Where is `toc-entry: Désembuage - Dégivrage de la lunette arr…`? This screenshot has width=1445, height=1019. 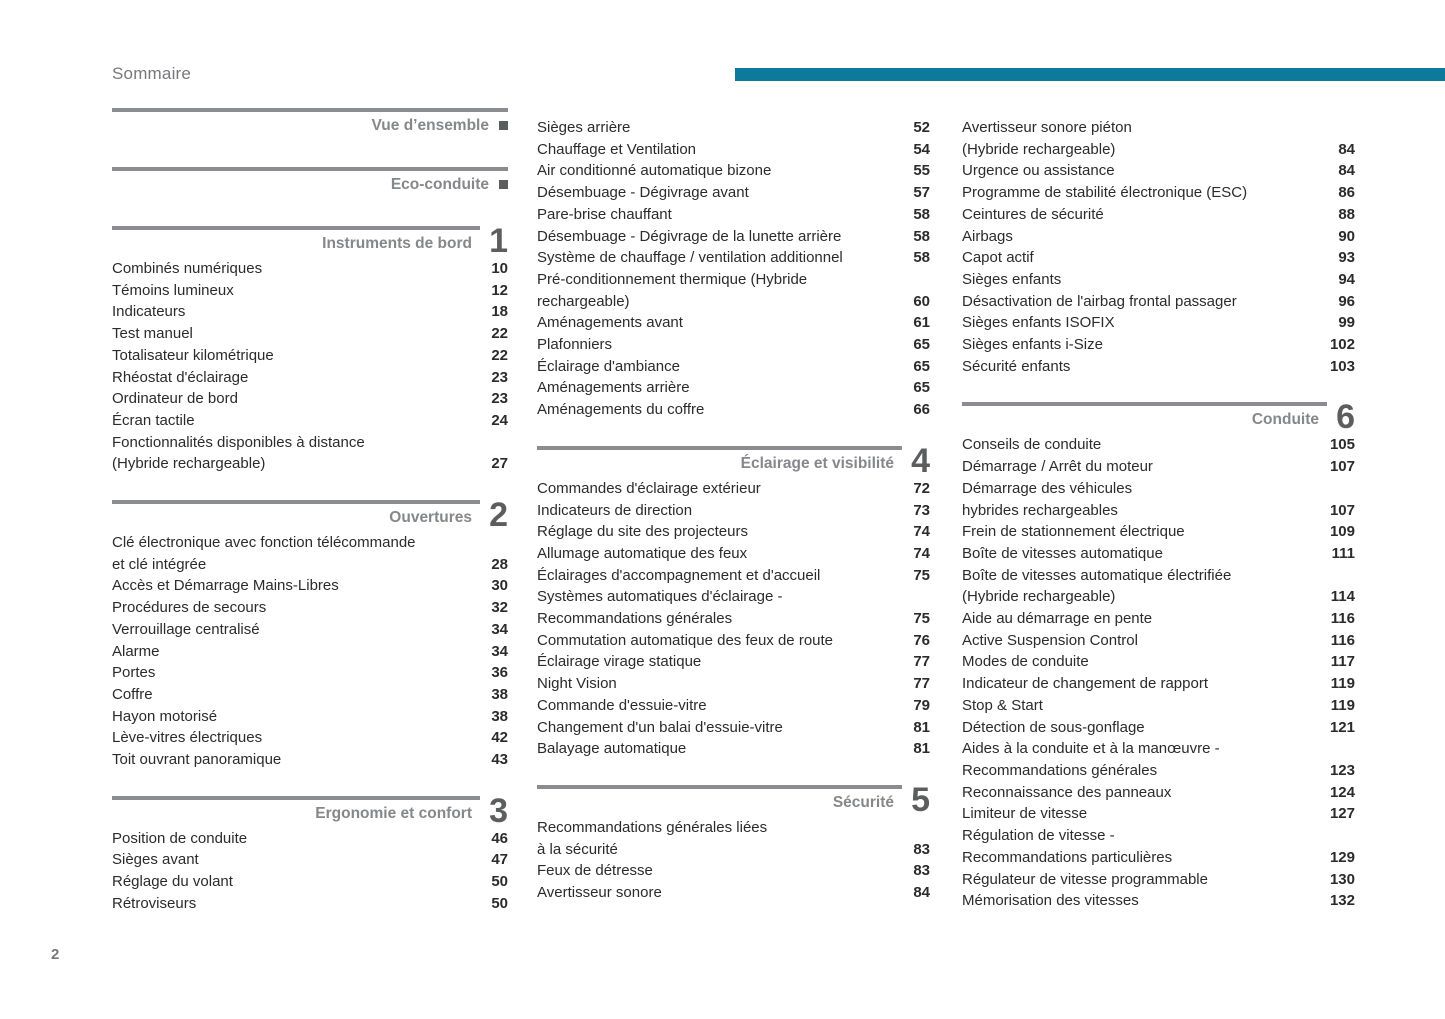 toc-entry: Désembuage - Dégivrage de la lunette arr… is located at coordinates (733, 237).